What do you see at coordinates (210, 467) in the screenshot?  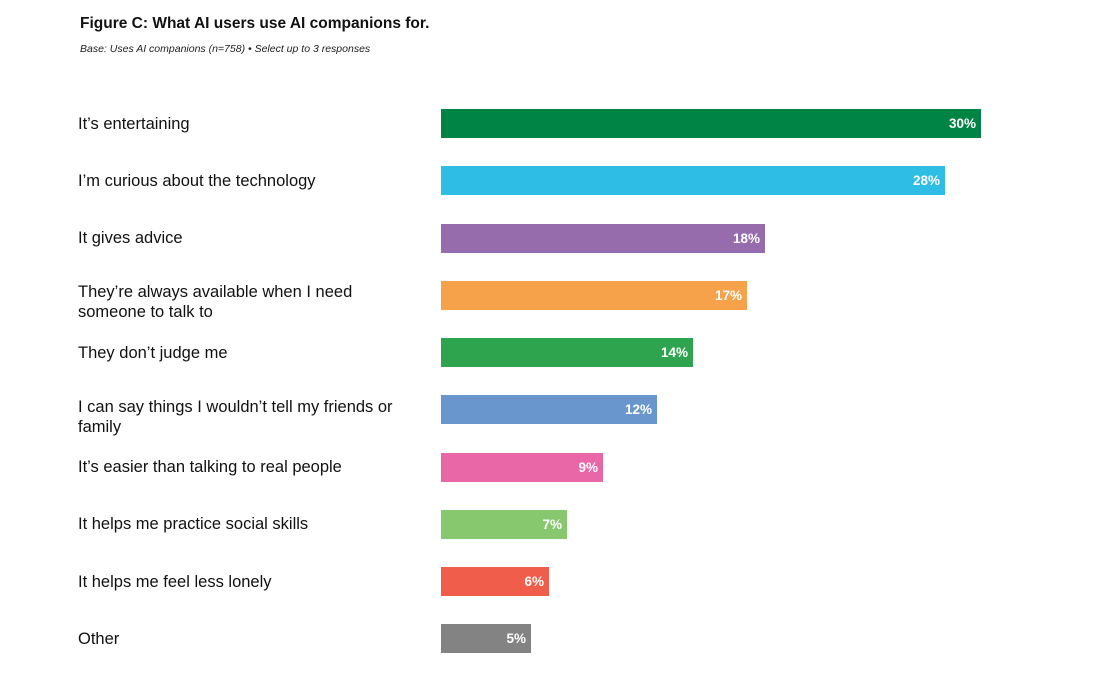 I see `category-label: It’s easier than talking to real people` at bounding box center [210, 467].